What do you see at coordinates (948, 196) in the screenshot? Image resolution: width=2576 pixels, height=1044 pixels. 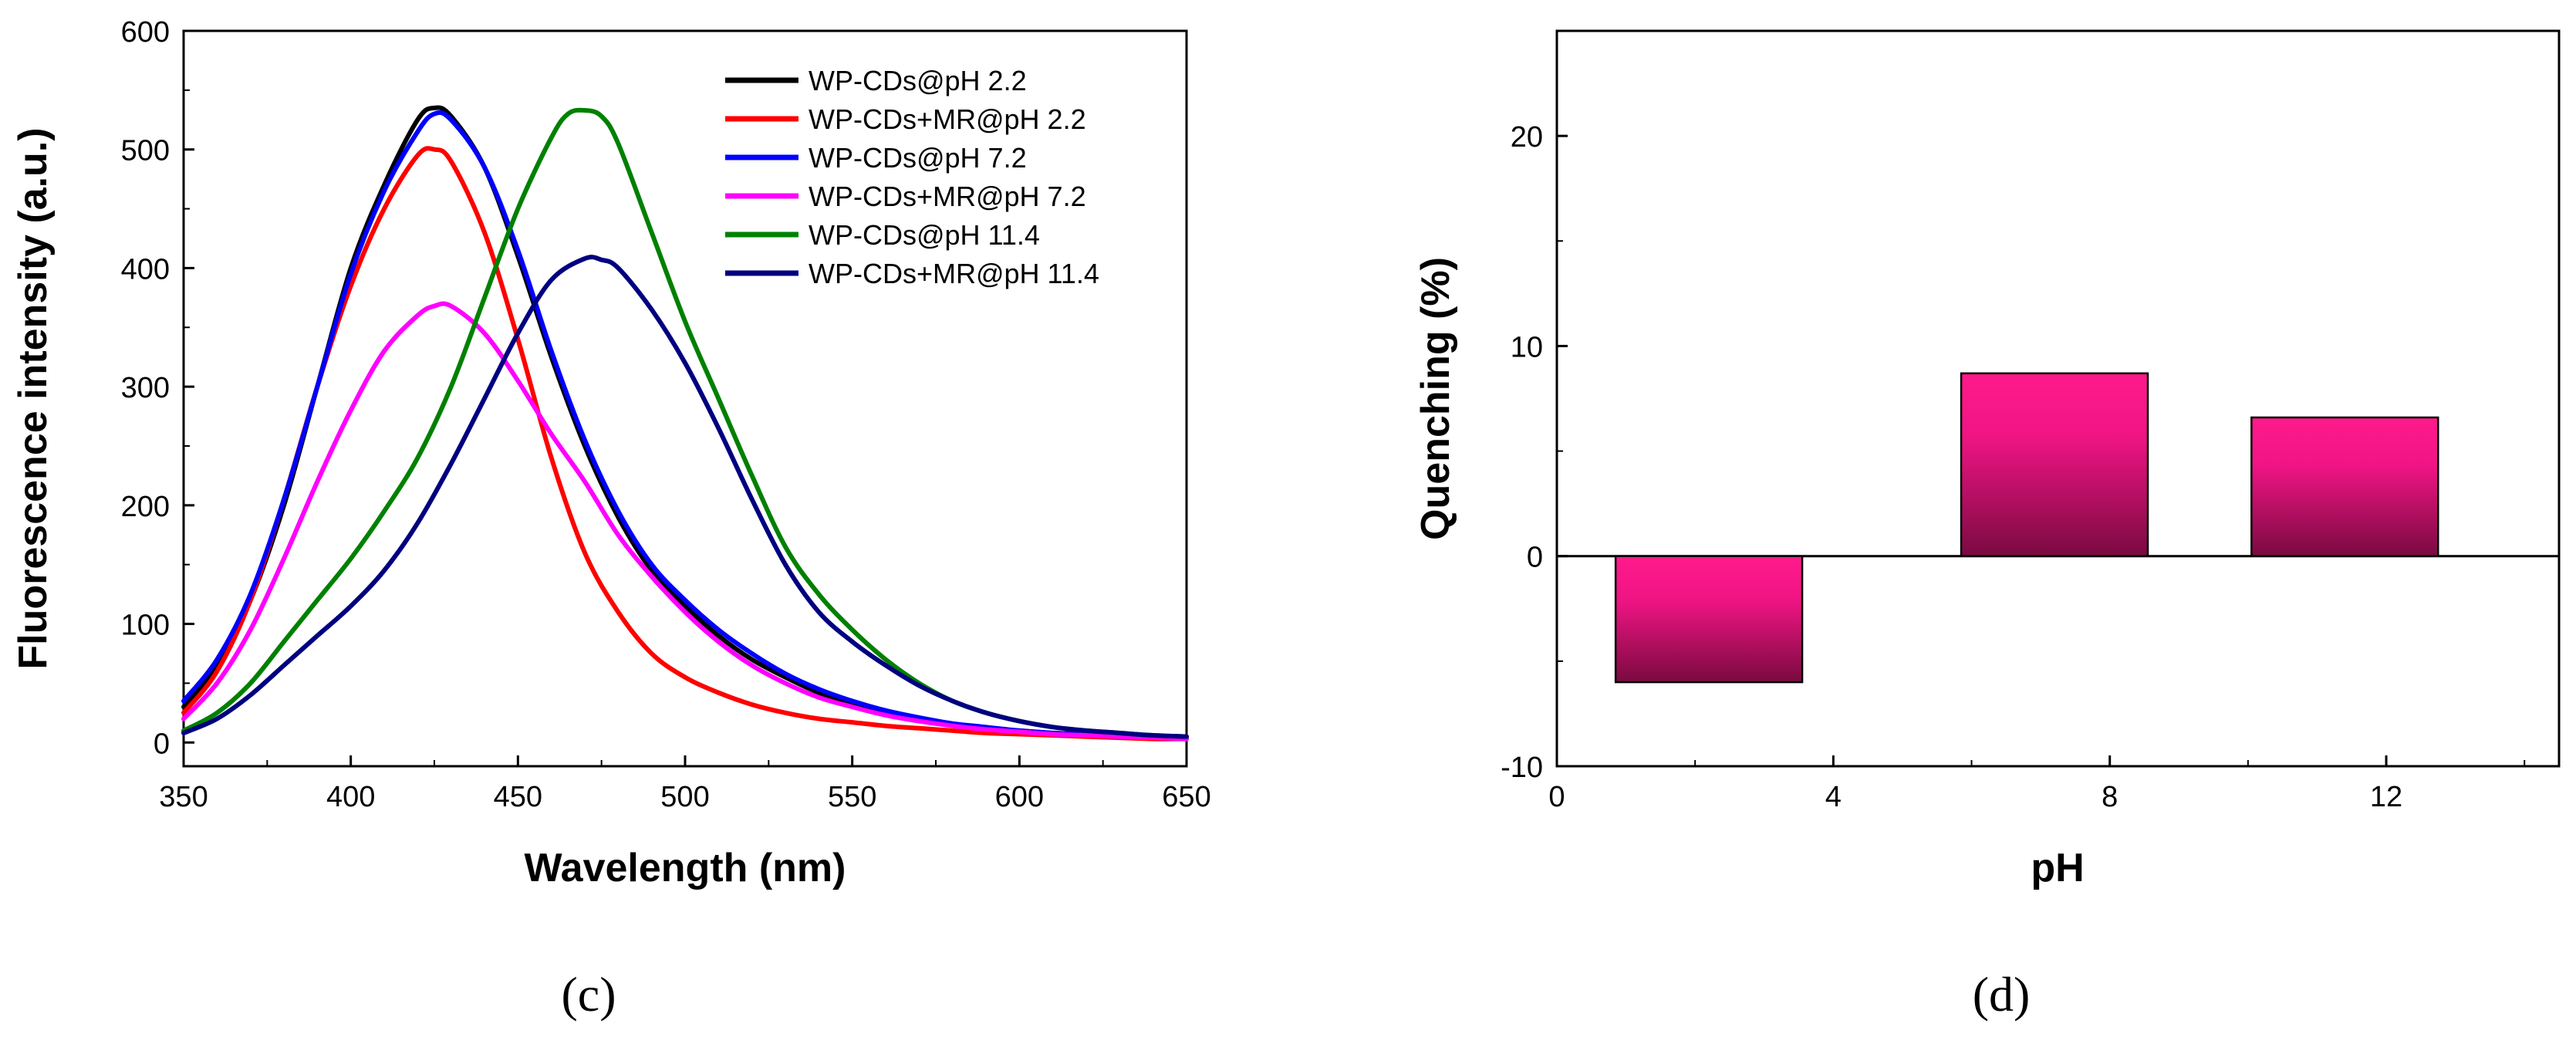 I see `legend-label: WP-CDs+MR@pH 7.2` at bounding box center [948, 196].